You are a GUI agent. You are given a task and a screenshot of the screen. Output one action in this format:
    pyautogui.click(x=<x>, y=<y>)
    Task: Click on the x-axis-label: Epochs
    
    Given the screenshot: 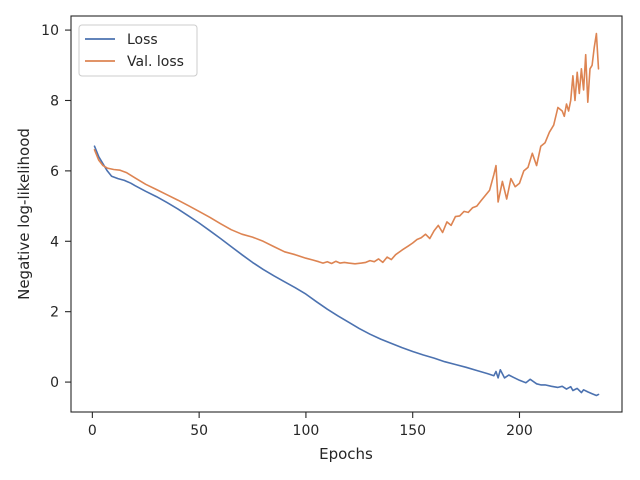 What is the action you would take?
    pyautogui.click(x=346, y=454)
    